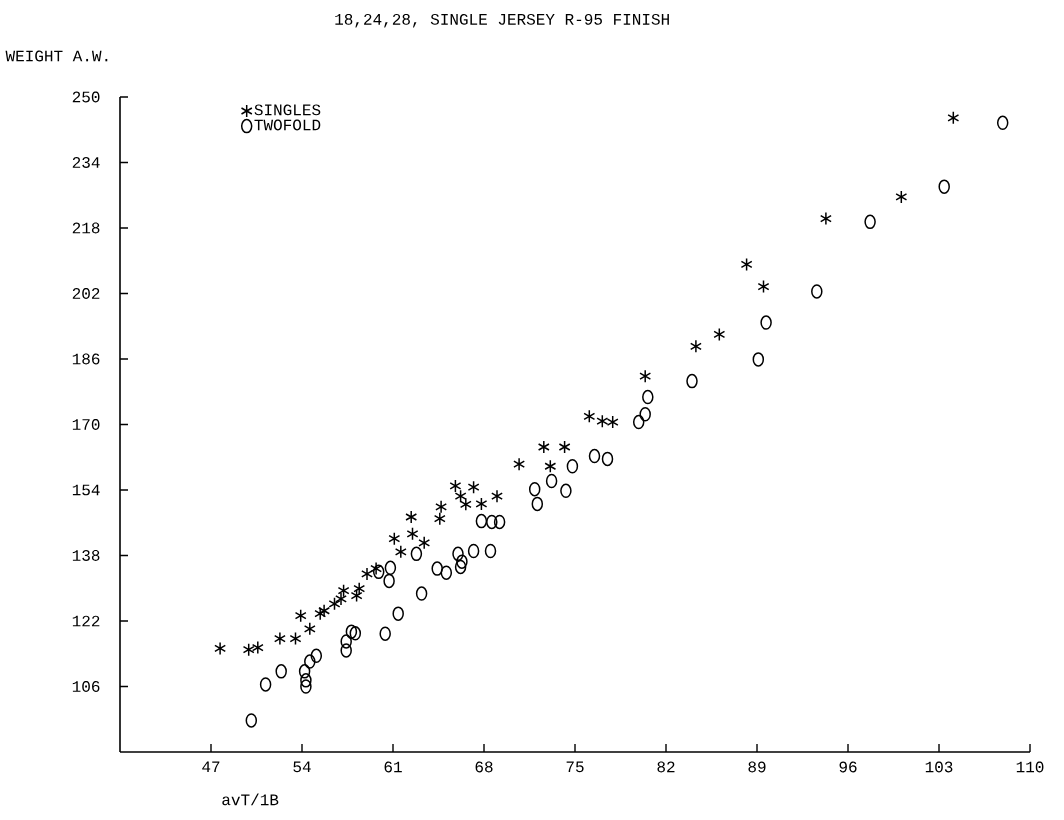 The width and height of the screenshot is (1064, 820). What do you see at coordinates (86, 686) in the screenshot?
I see `y-tick-label: 106` at bounding box center [86, 686].